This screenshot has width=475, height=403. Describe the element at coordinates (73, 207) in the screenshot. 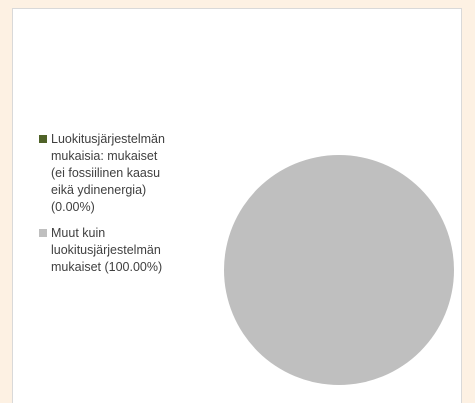

I see `legend-label-line: (0.00%)` at that location.